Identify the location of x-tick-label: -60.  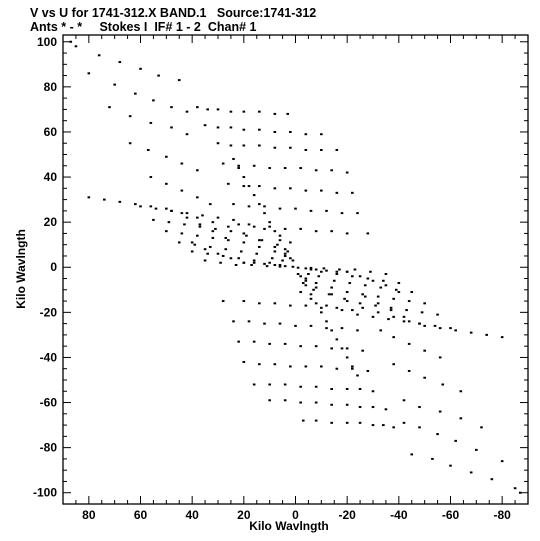
(451, 515).